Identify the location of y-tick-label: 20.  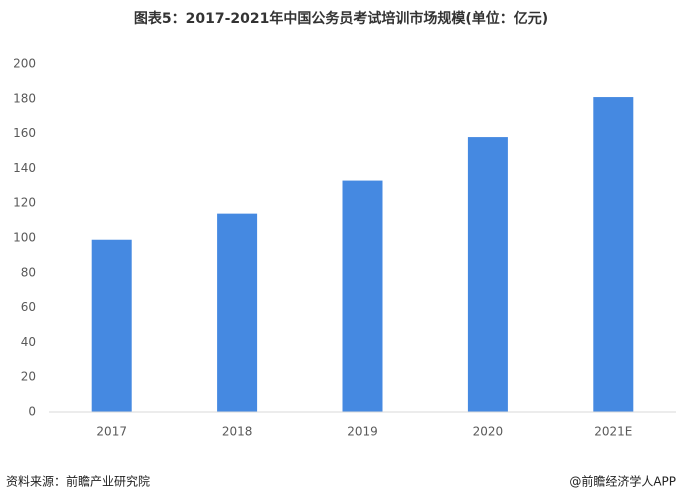
(28, 377).